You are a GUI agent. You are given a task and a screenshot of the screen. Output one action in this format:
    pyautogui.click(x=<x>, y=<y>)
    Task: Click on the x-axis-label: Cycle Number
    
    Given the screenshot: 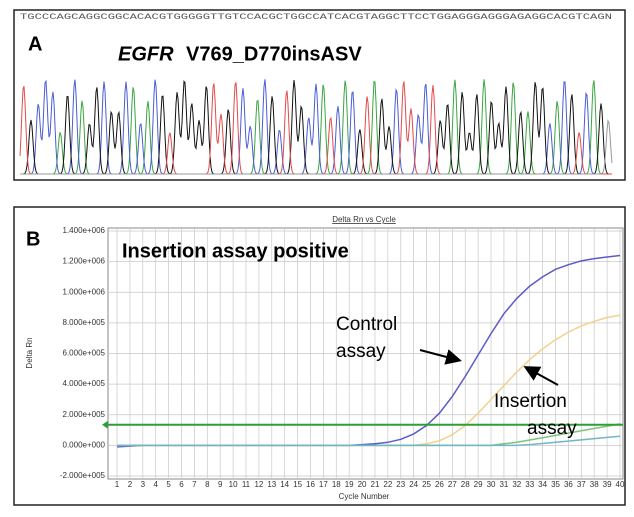 What is the action you would take?
    pyautogui.click(x=364, y=496)
    